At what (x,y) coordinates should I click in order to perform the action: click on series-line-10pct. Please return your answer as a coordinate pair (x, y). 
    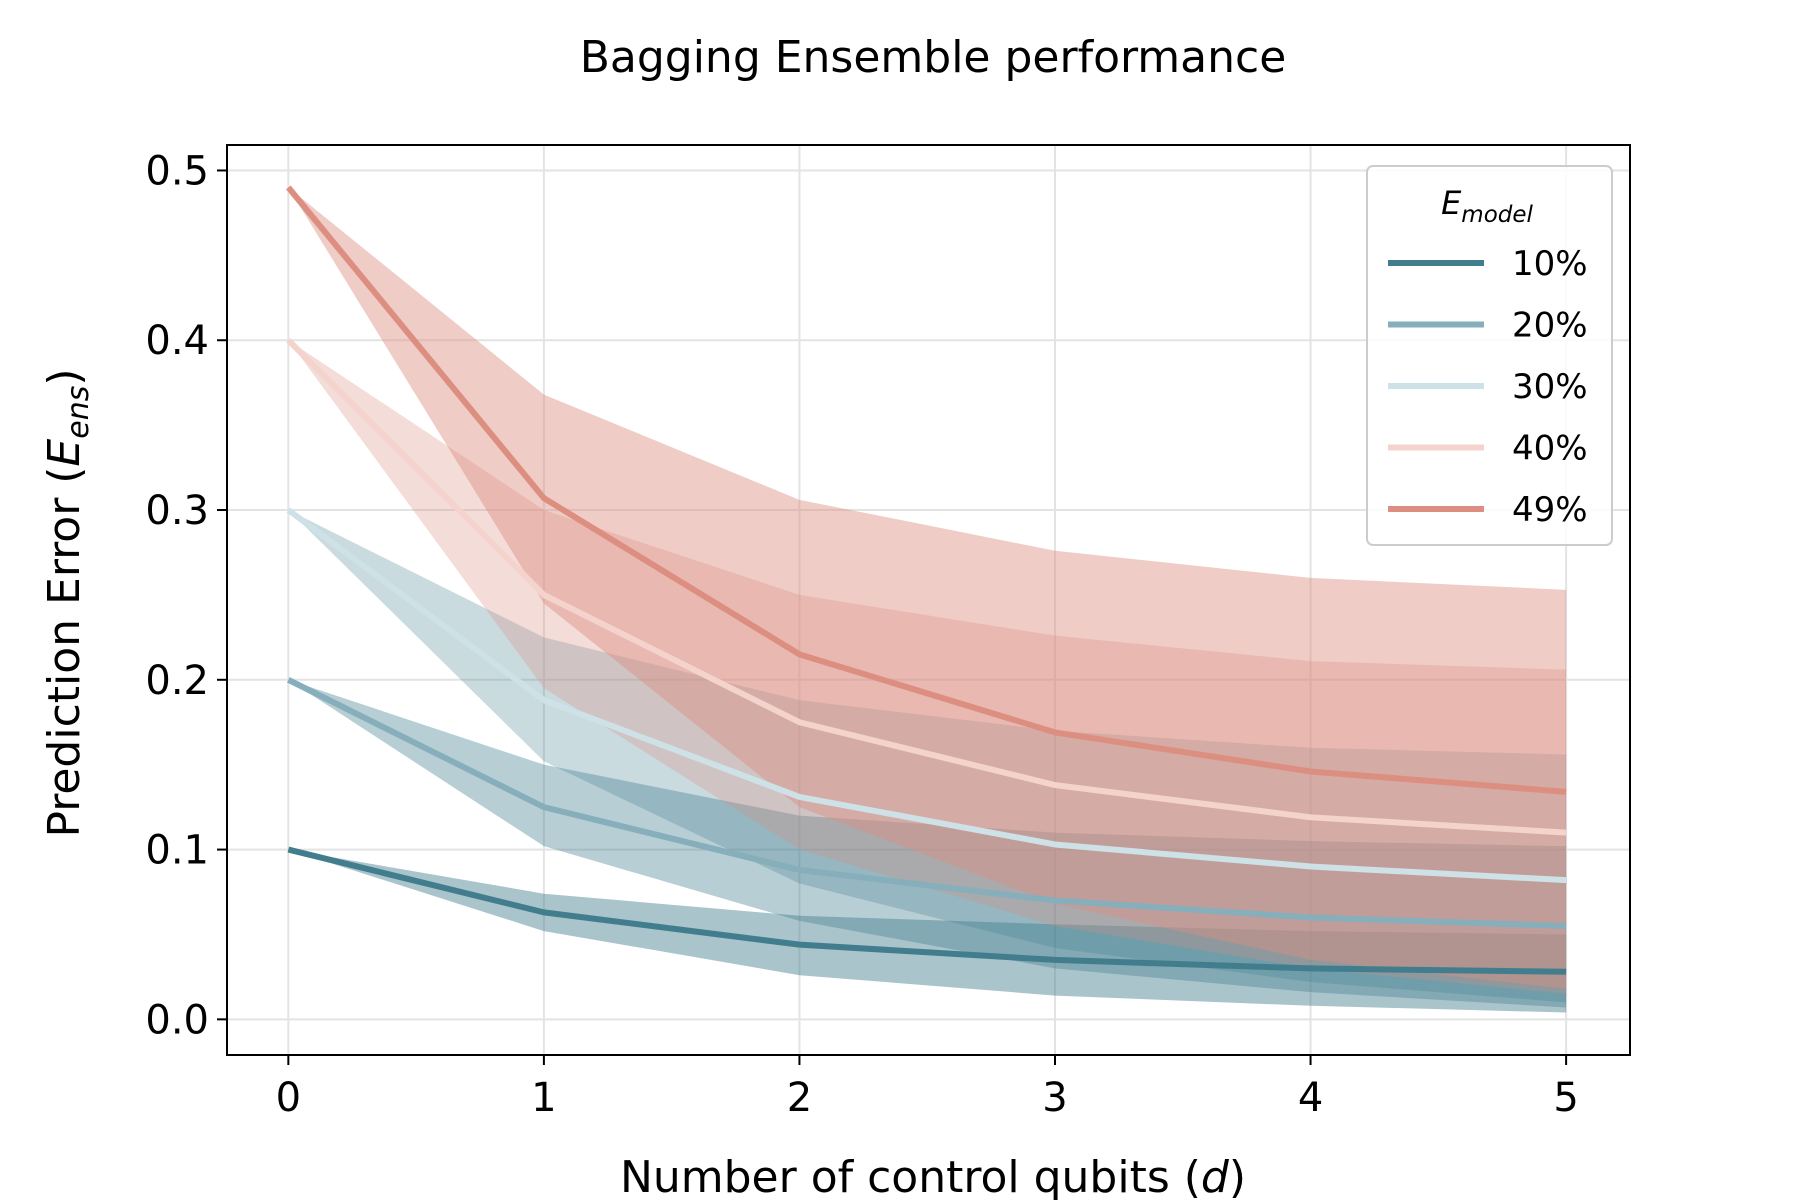
    Looking at the image, I should click on (927, 910).